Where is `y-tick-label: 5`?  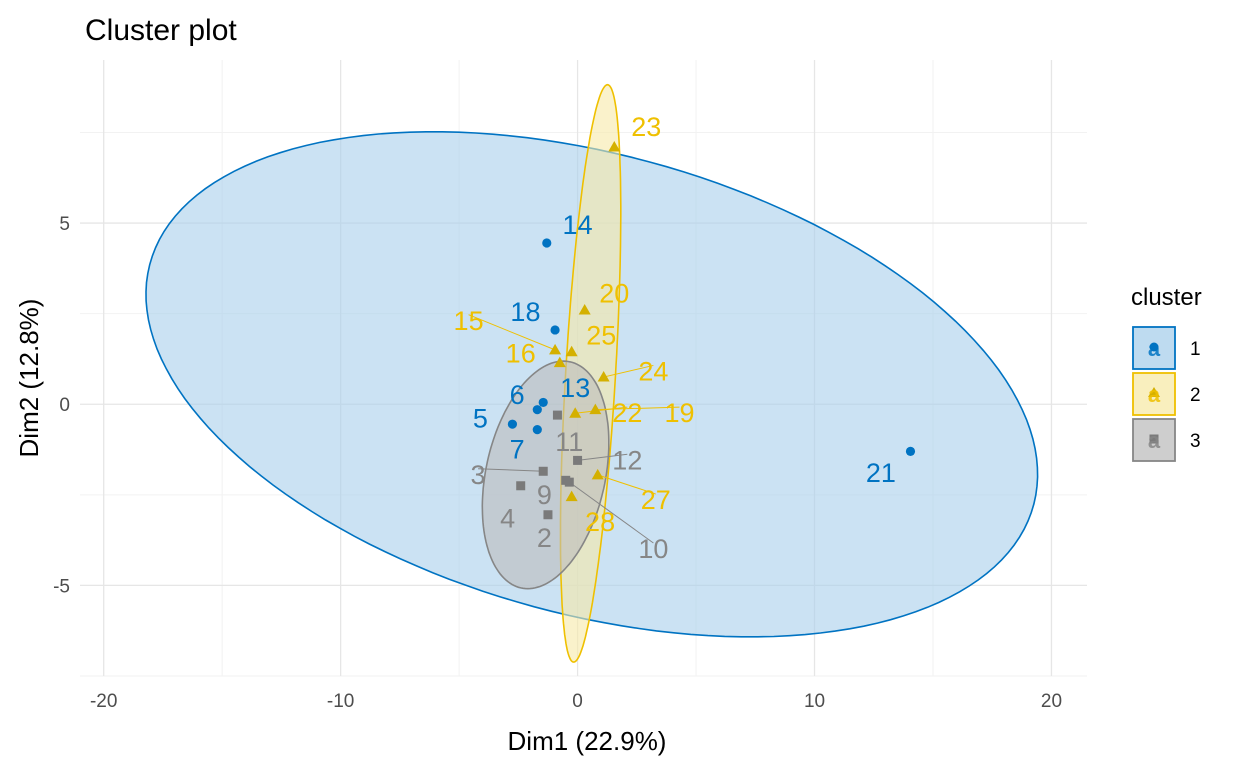 y-tick-label: 5 is located at coordinates (64, 224).